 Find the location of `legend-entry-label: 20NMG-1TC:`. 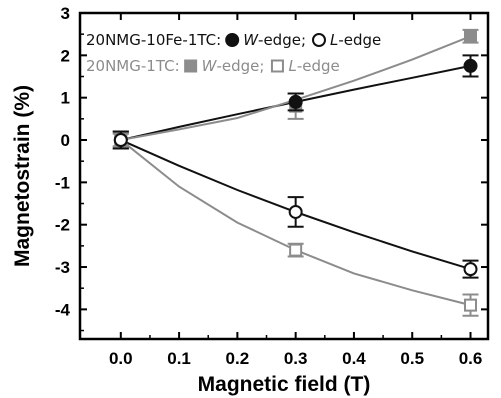

legend-entry-label: 20NMG-1TC: is located at coordinates (133, 66).